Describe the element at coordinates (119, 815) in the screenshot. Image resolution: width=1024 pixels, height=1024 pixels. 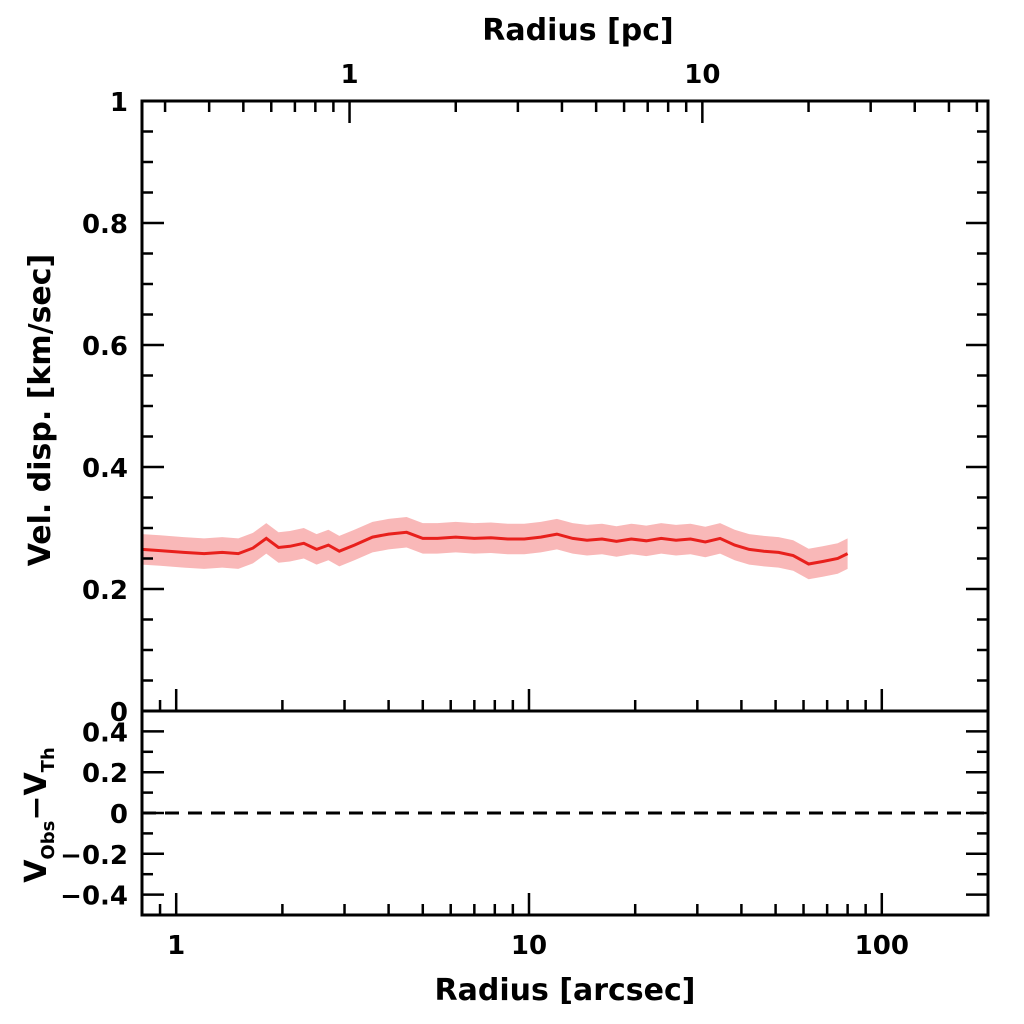
I see `y-tick-label-bottom: 0` at that location.